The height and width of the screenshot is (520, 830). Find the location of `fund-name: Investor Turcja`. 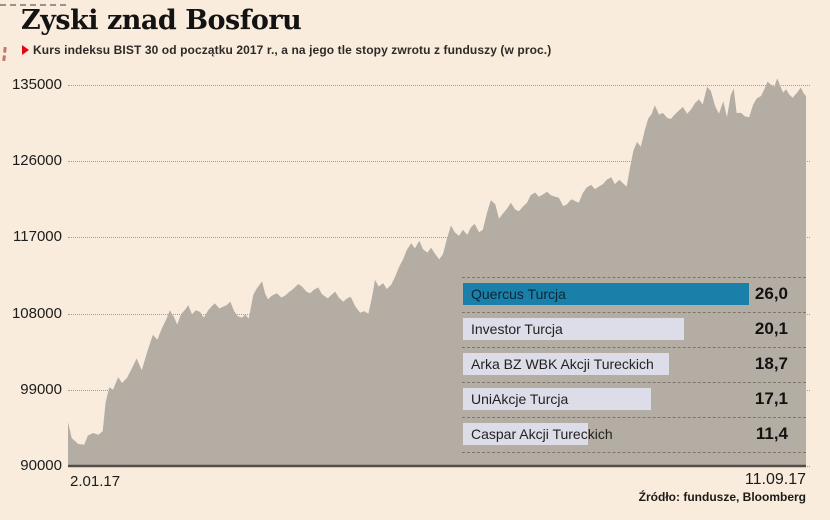

fund-name: Investor Turcja is located at coordinates (517, 329).